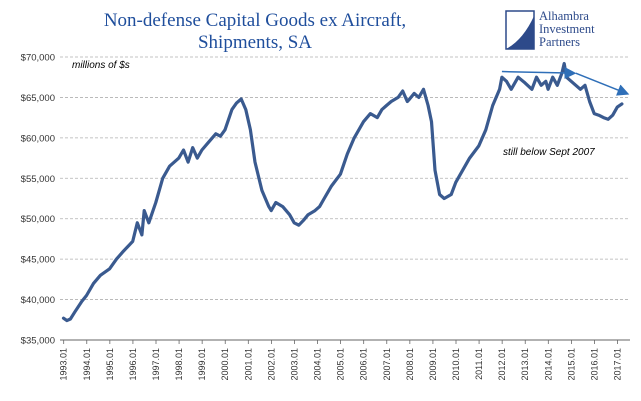 The image size is (641, 401). What do you see at coordinates (38, 341) in the screenshot?
I see `y-tick-label: $35,000` at bounding box center [38, 341].